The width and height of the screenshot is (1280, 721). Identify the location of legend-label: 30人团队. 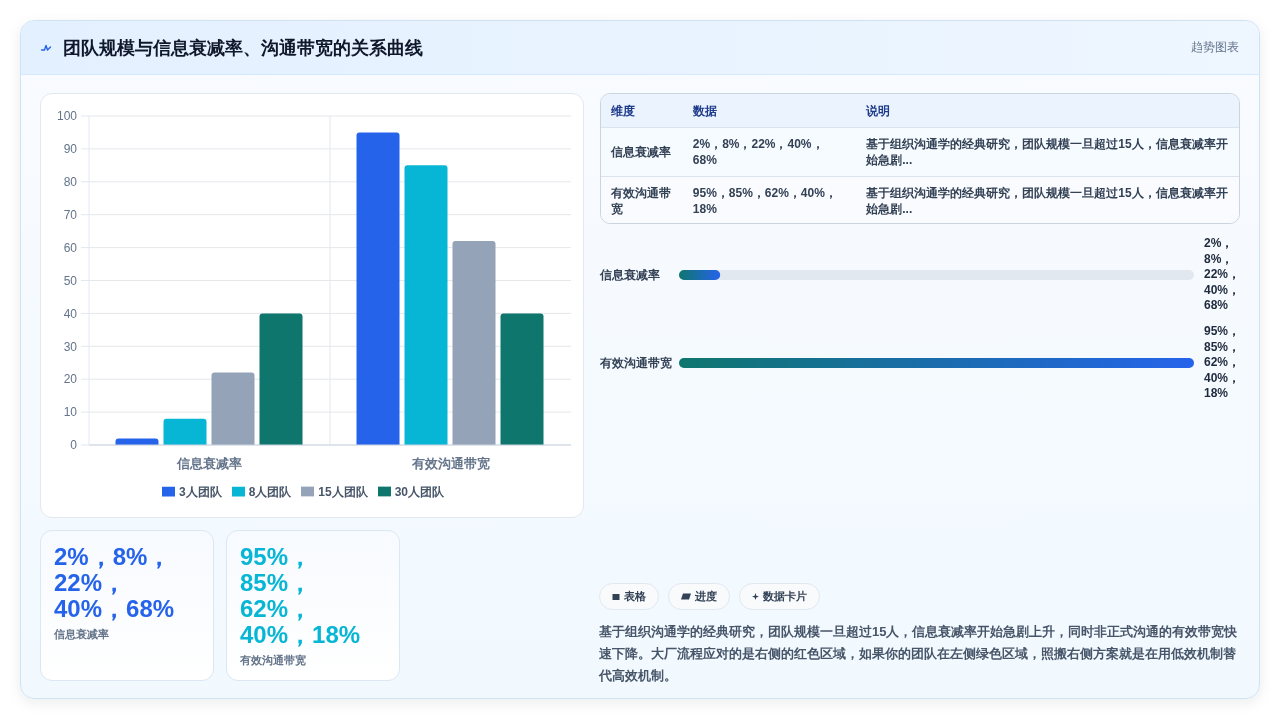
(419, 492).